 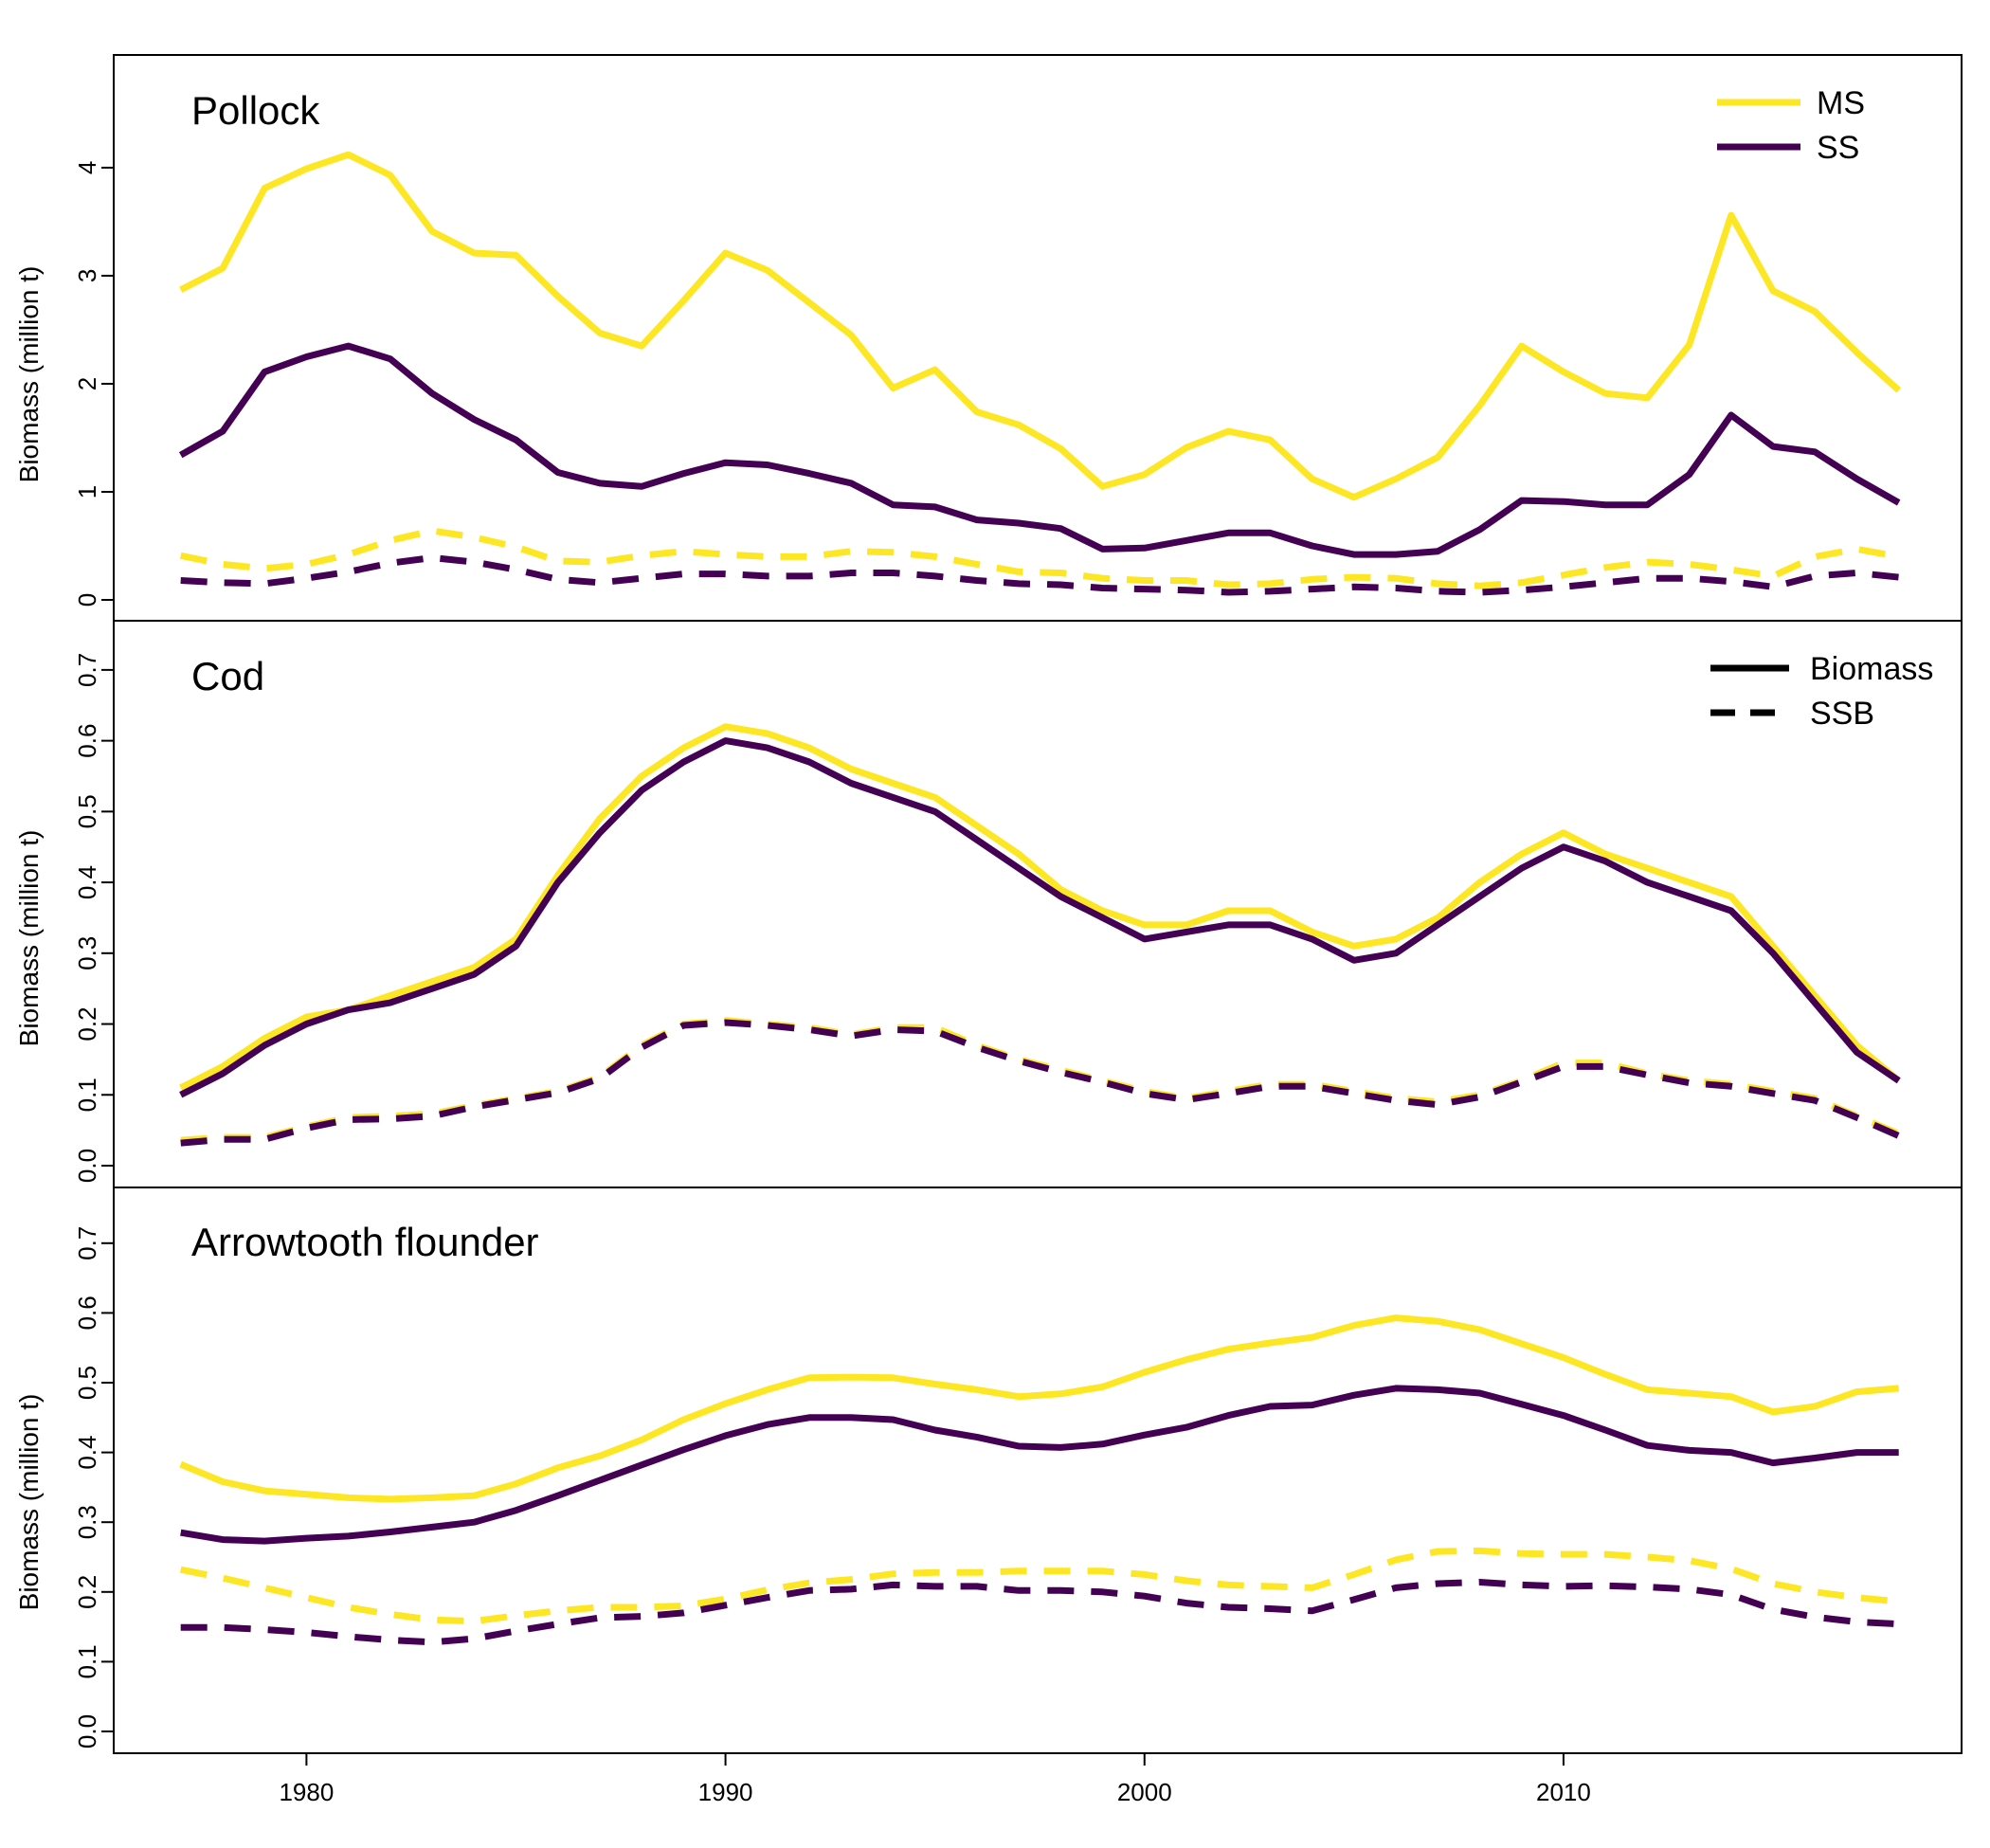 I want to click on legend-model: MS SS, so click(x=1791, y=125).